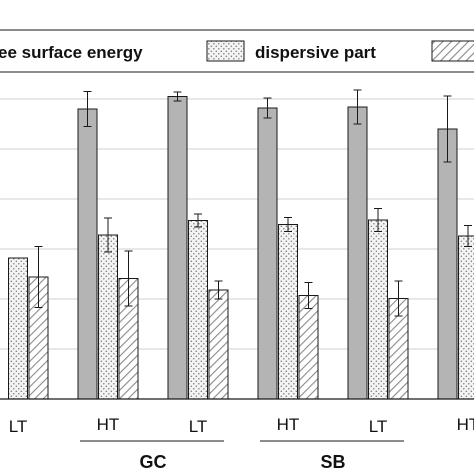 Image resolution: width=474 pixels, height=474 pixels. I want to click on x-tick-label-2: LT, so click(198, 426).